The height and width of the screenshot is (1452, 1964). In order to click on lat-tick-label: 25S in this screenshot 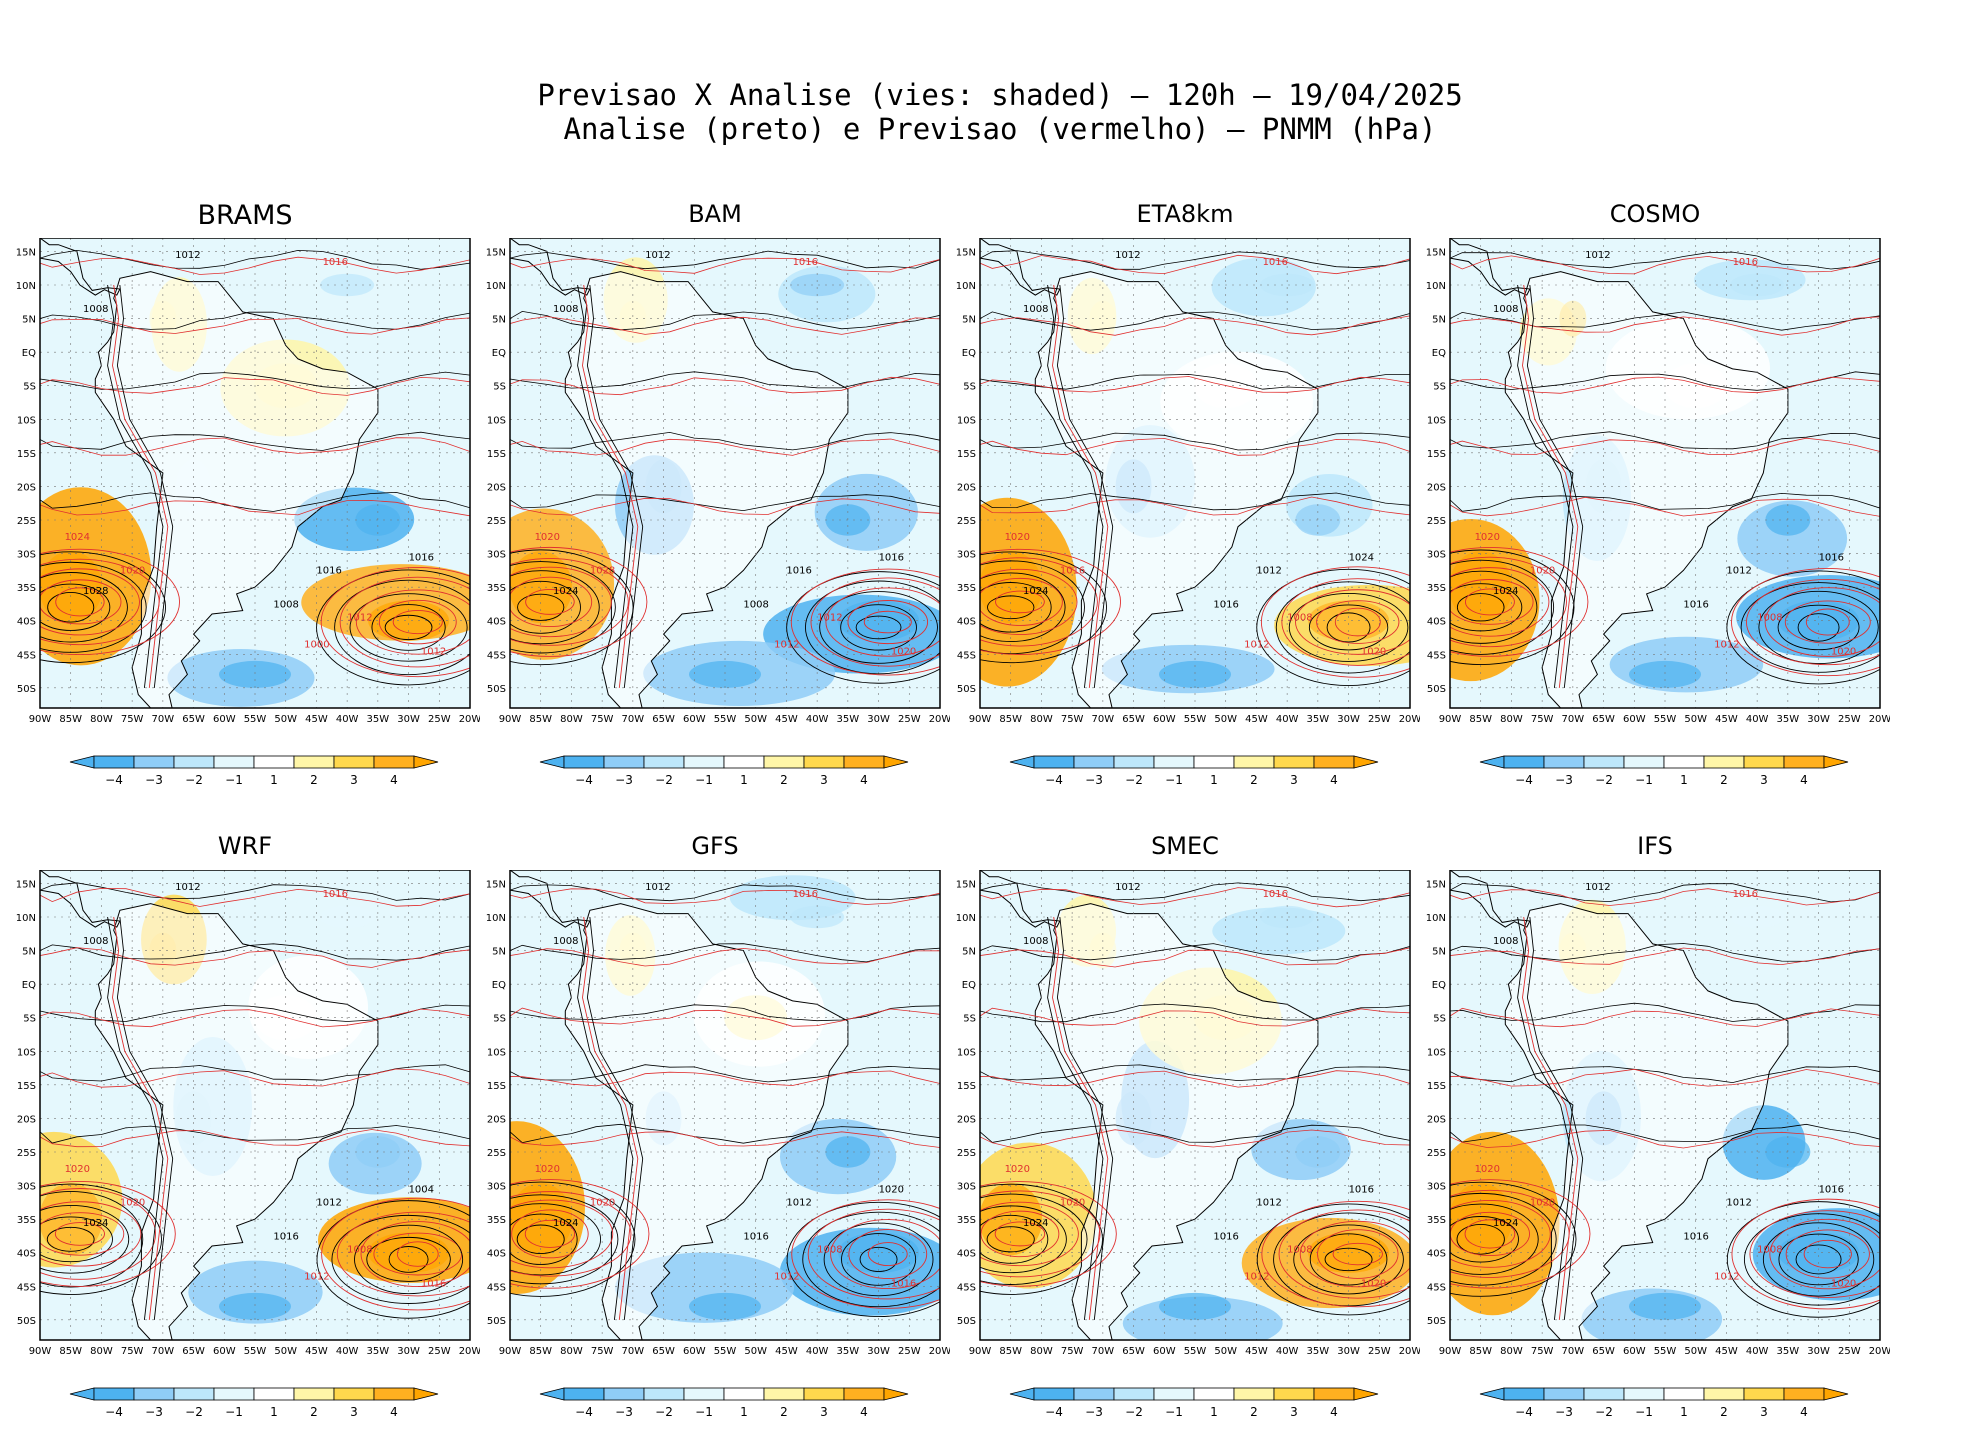, I will do `click(966, 521)`.